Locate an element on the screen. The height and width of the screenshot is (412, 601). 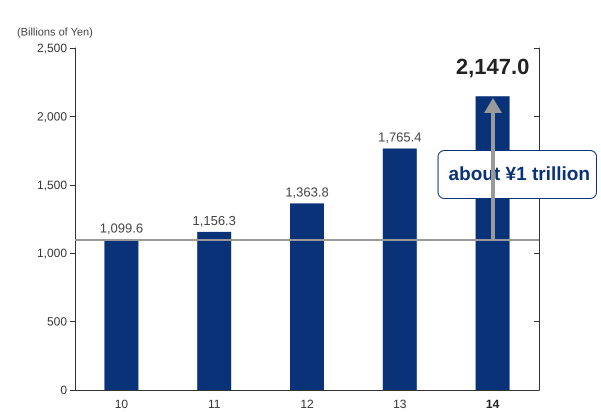
data-label: 2,147.0 is located at coordinates (493, 66).